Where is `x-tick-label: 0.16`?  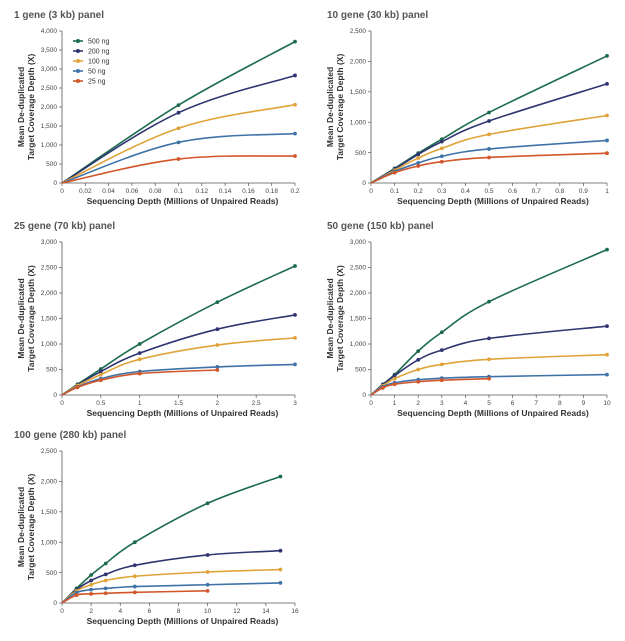
x-tick-label: 0.16 is located at coordinates (248, 191).